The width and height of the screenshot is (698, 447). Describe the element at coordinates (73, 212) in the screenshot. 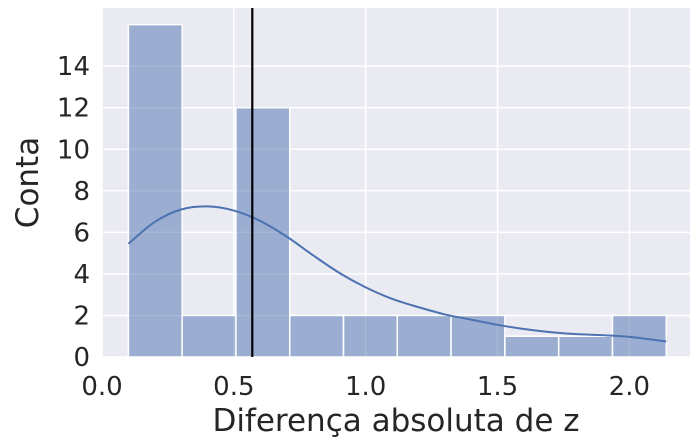

I see `y-axis-ticks: 0 2 4 6 8 10 12 14` at that location.